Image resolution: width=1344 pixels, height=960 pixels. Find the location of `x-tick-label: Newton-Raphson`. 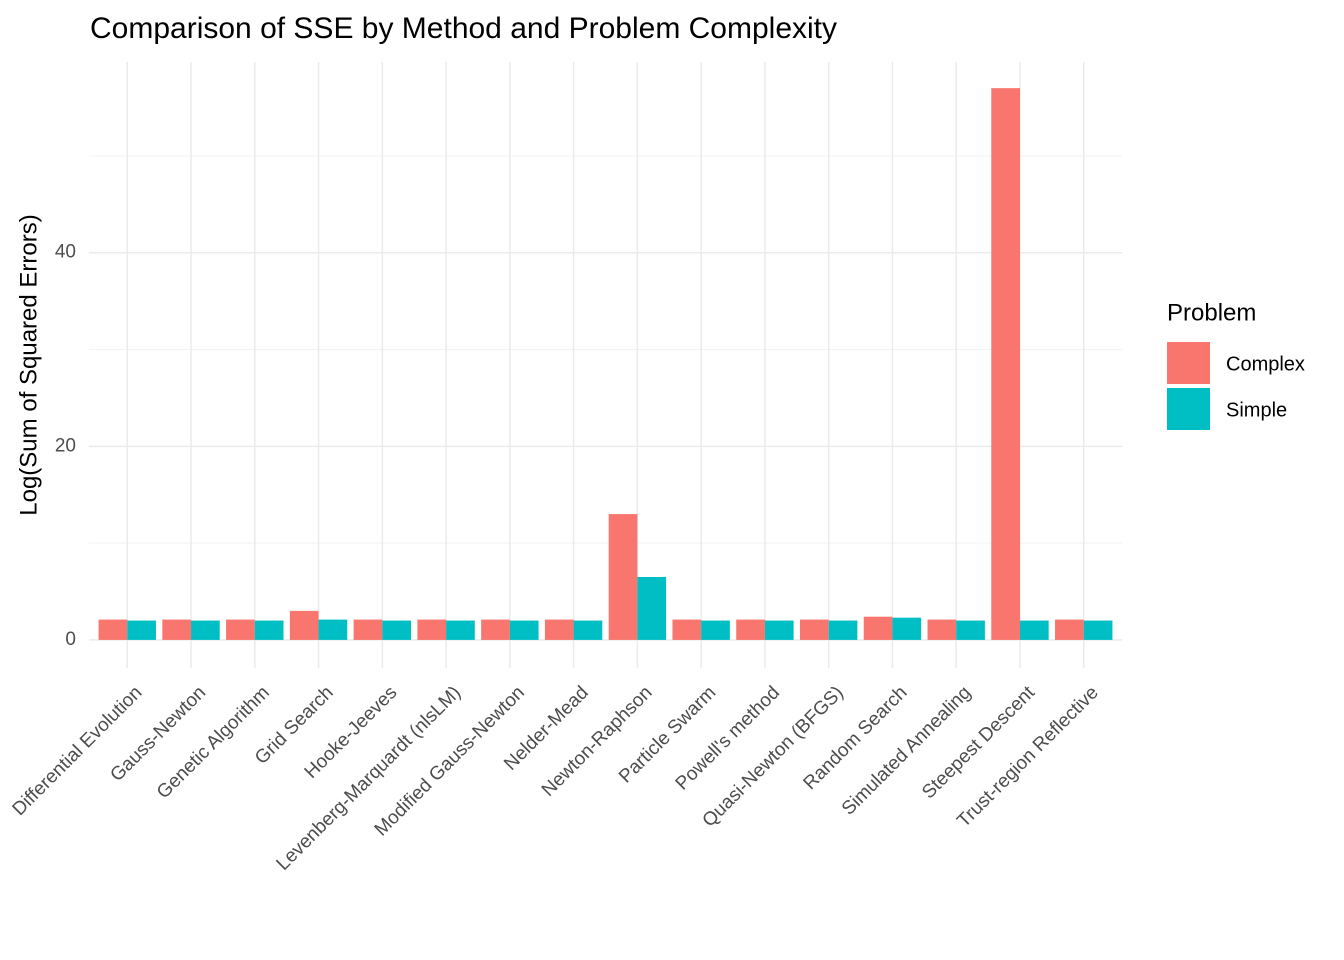

x-tick-label: Newton-Raphson is located at coordinates (597, 741).